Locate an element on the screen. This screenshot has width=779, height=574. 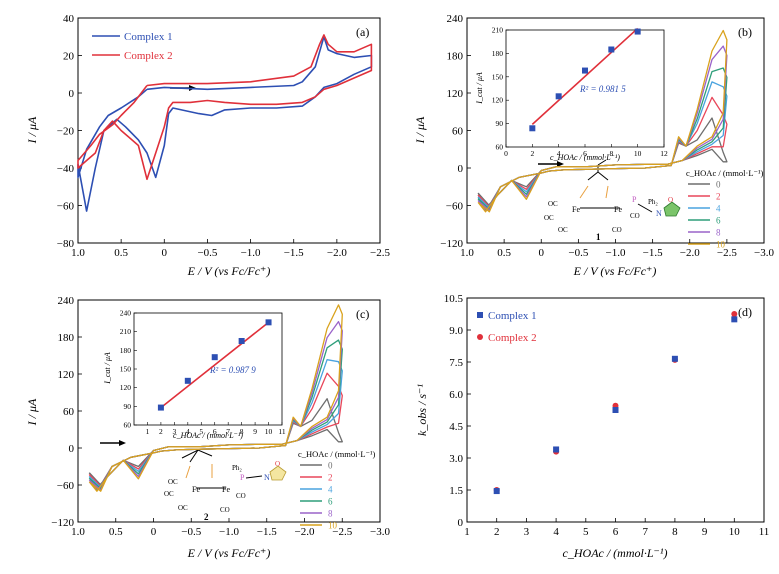
x-tick-label-d: 4 is located at coordinates (556, 532).